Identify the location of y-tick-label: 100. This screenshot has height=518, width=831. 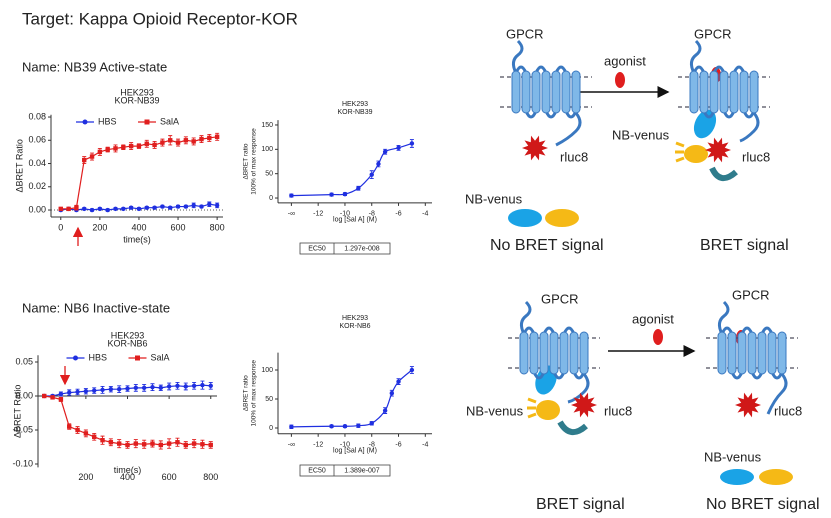
(267, 149).